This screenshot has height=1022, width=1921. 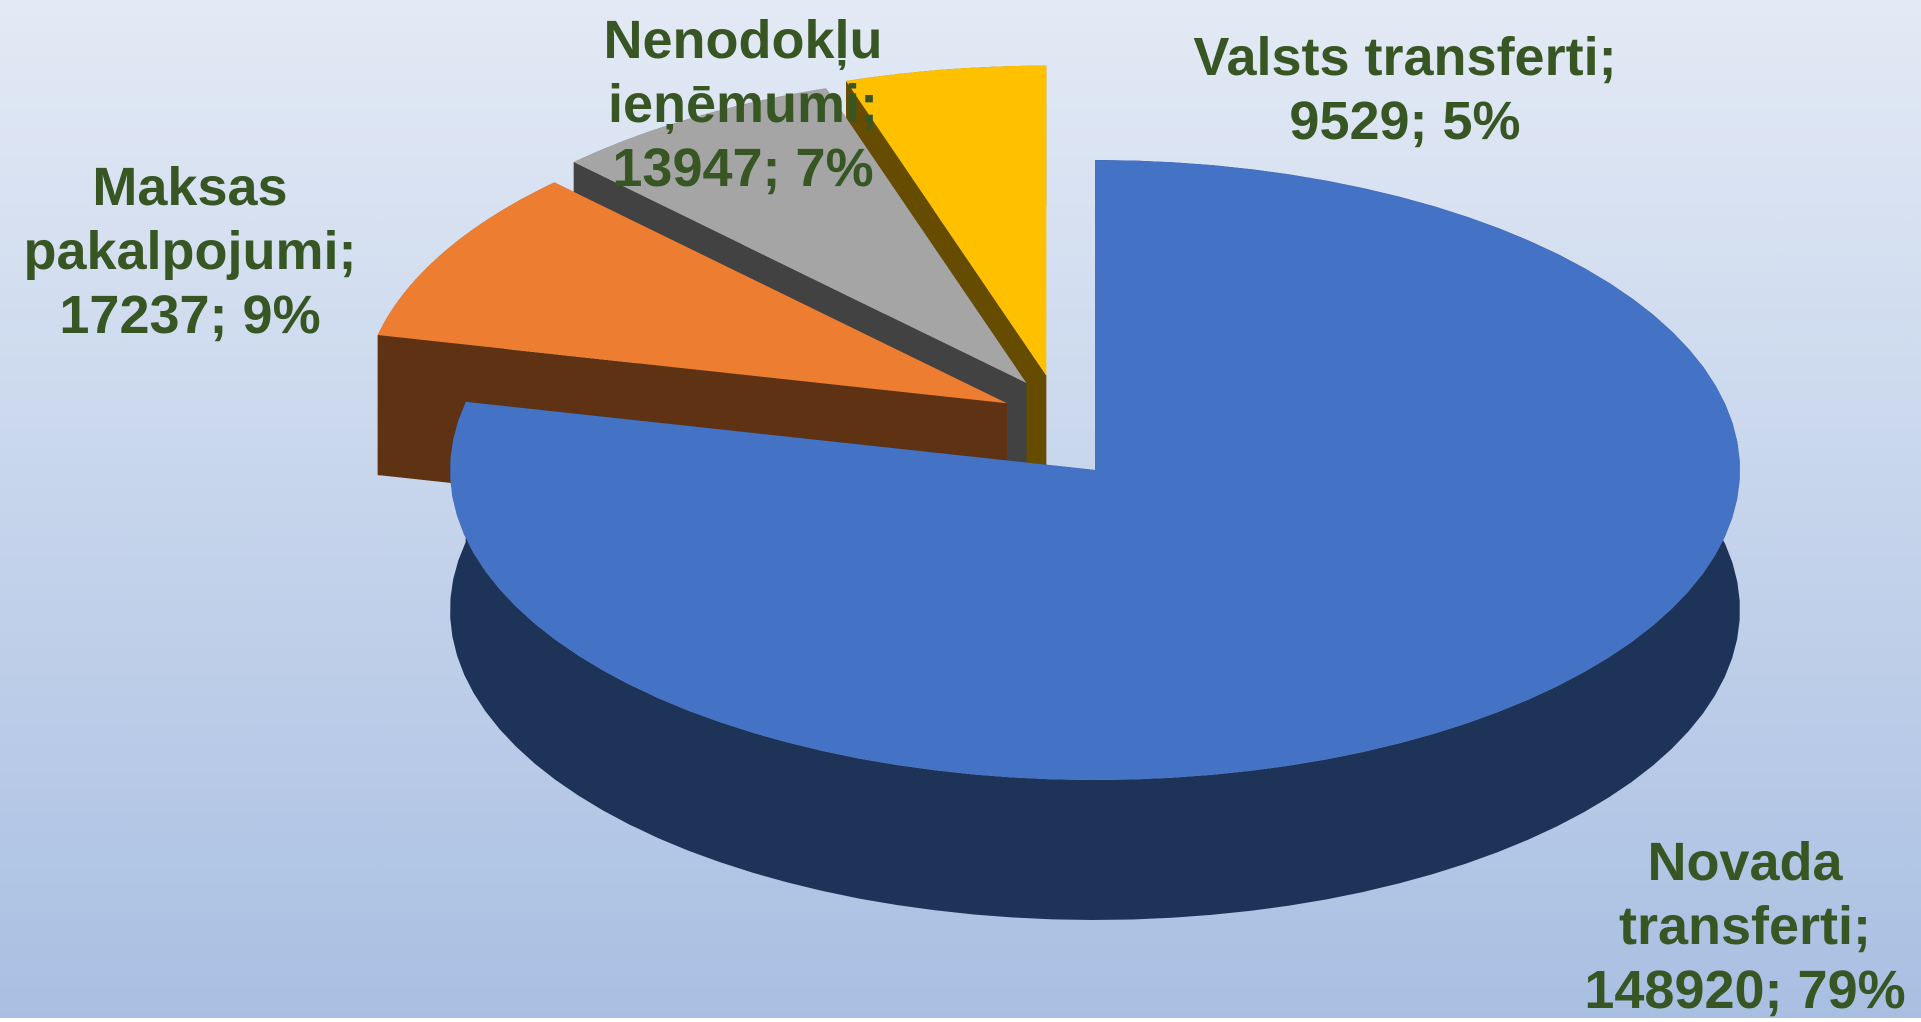 I want to click on value-label: 9529; 5%, so click(x=1405, y=121).